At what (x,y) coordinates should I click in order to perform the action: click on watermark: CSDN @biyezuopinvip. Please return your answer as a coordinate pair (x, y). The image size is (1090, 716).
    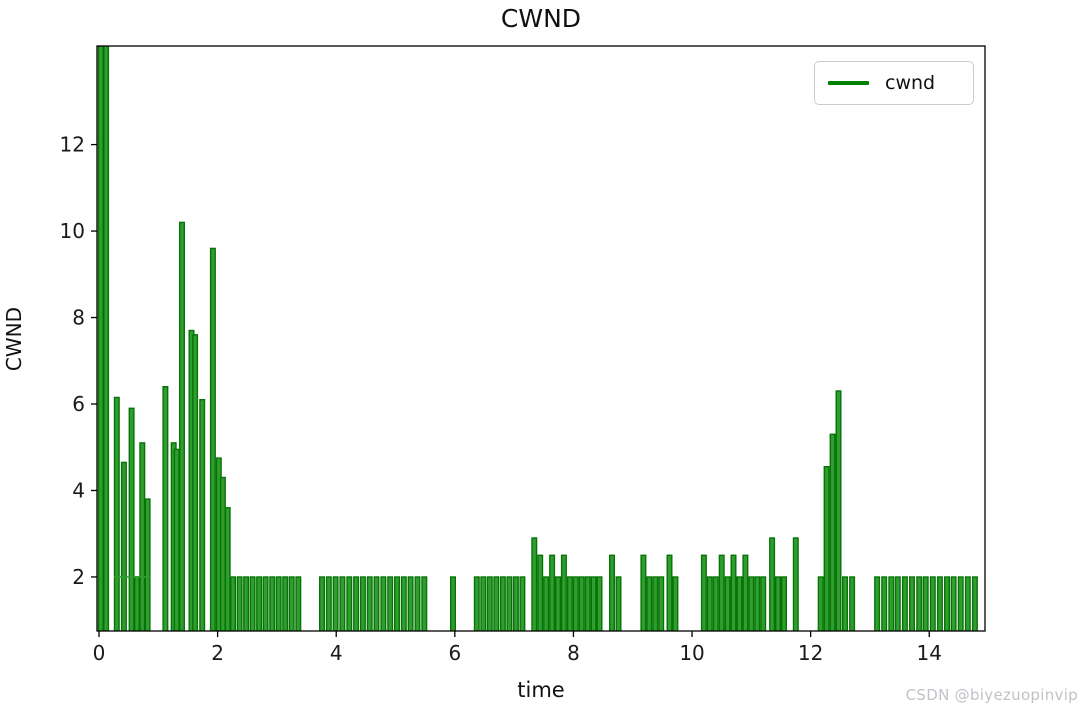
    Looking at the image, I should click on (991, 695).